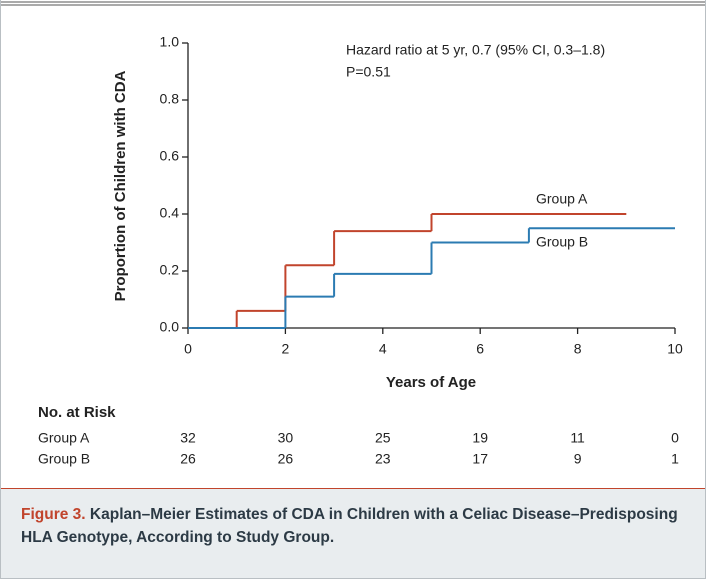 The height and width of the screenshot is (580, 706). What do you see at coordinates (170, 99) in the screenshot?
I see `y-tick-label: 0.8` at bounding box center [170, 99].